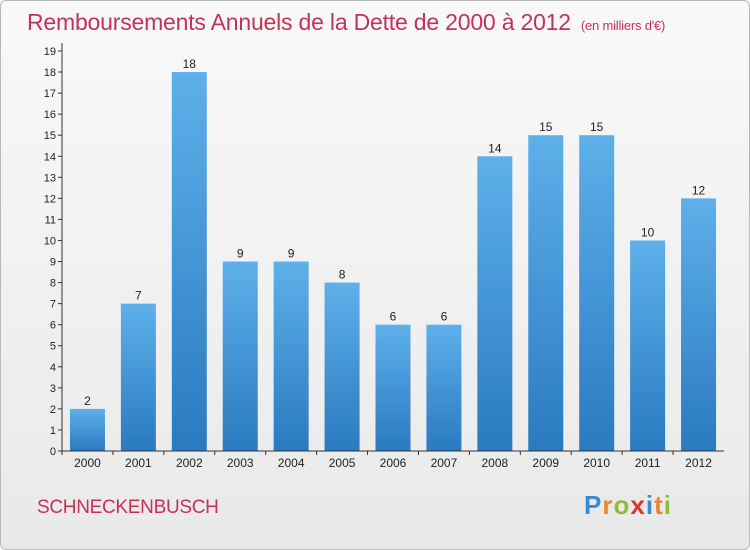 This screenshot has width=750, height=550. Describe the element at coordinates (50, 199) in the screenshot. I see `y-tick-label: 12` at that location.